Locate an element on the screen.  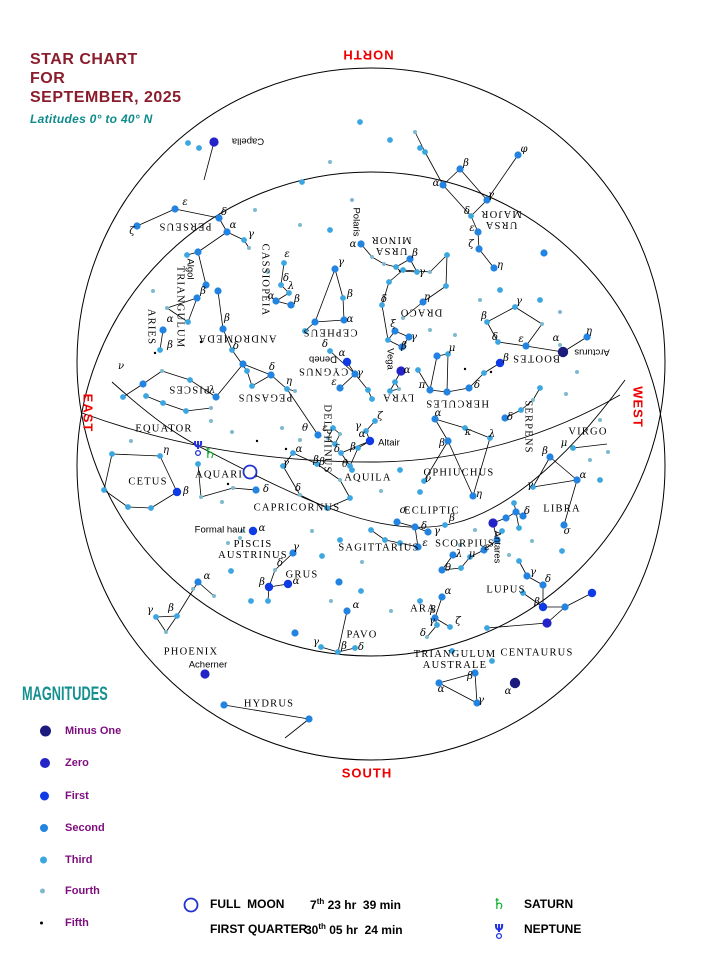
constellation-label: LUPUS is located at coordinates (505, 590).